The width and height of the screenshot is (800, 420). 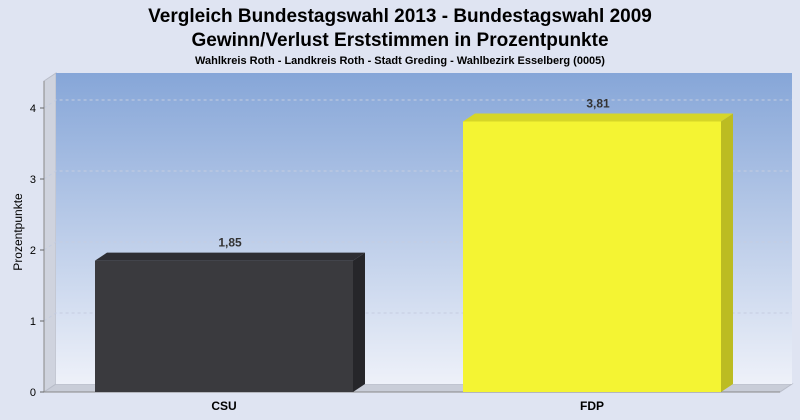 I want to click on y-axis-label: Prozentpunkte, so click(x=18, y=232).